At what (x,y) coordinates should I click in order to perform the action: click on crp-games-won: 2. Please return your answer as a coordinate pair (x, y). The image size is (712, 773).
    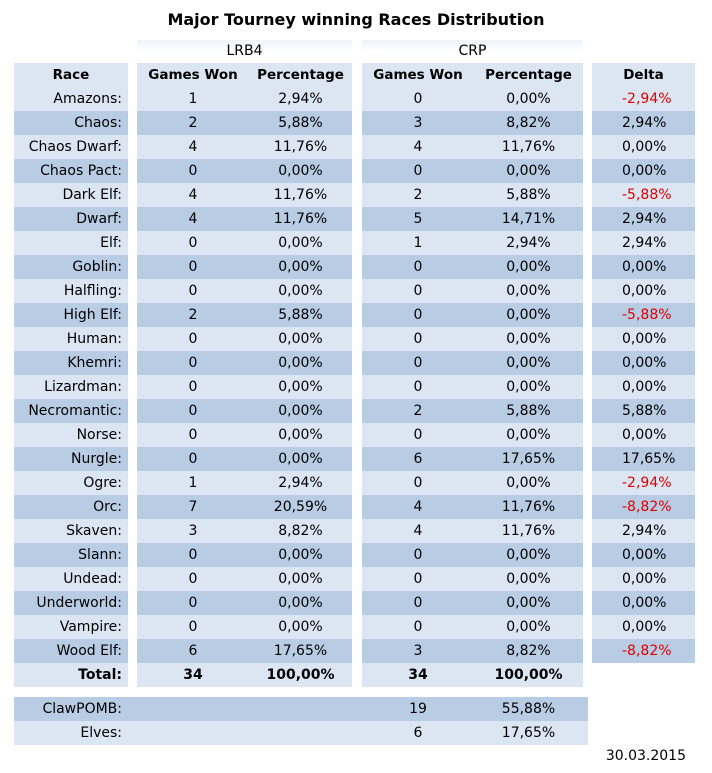
    Looking at the image, I should click on (418, 195).